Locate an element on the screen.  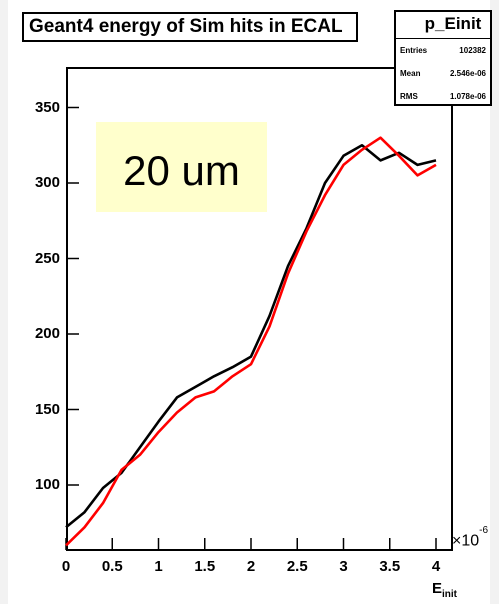
chart-title: Geant4 energy of Sim hits in ECAL is located at coordinates (190, 27).